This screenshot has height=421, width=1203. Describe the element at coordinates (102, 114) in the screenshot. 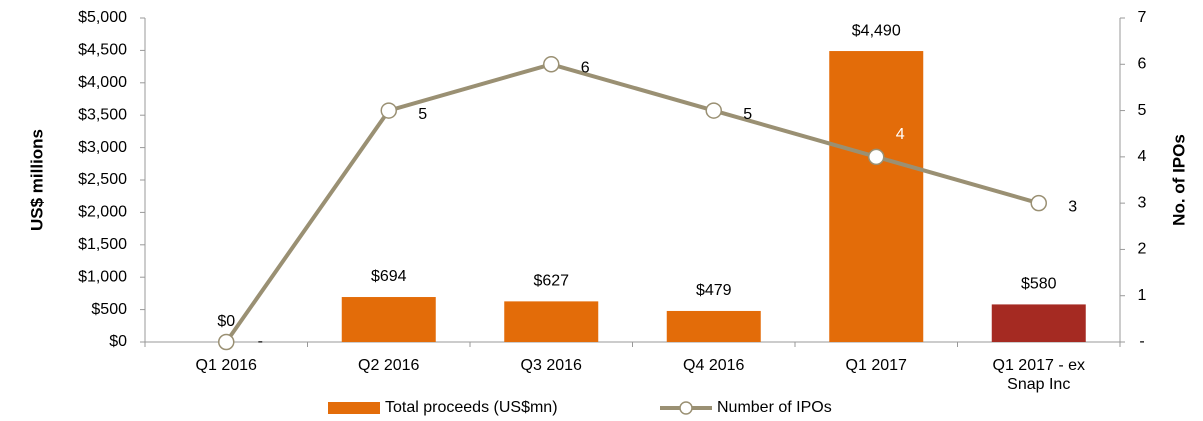

I see `y-tick-label: $3,500` at that location.